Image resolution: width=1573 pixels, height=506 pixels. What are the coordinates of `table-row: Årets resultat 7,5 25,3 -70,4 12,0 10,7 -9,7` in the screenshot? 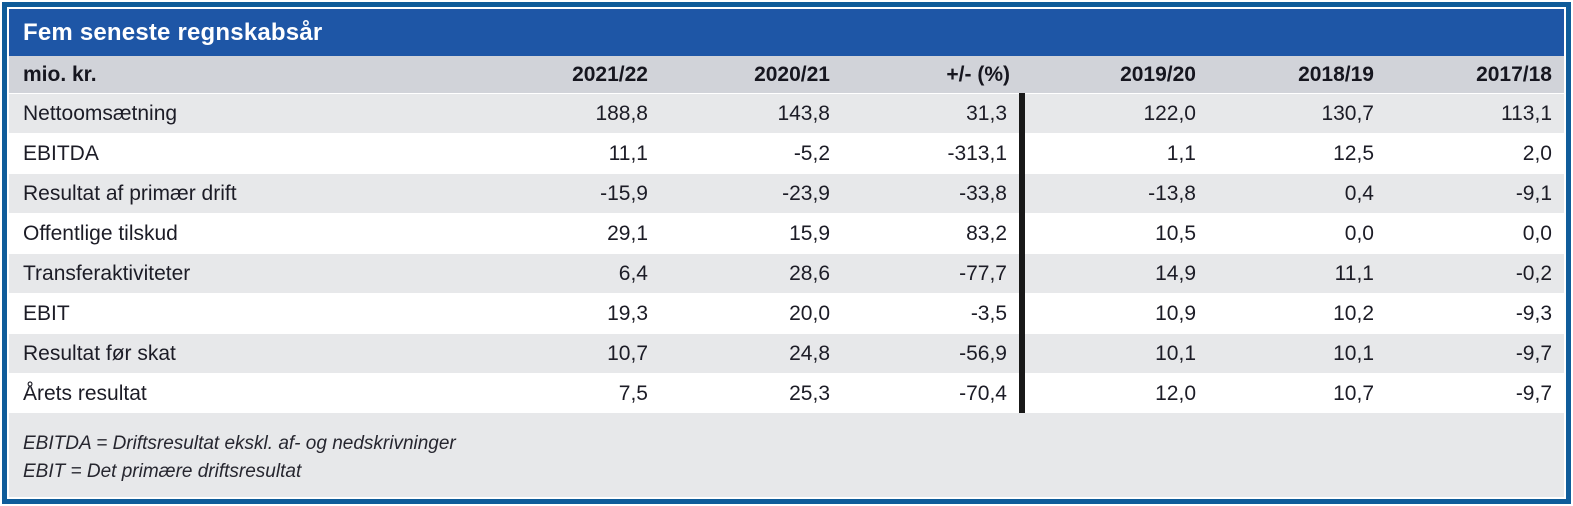 It's located at (786, 393).